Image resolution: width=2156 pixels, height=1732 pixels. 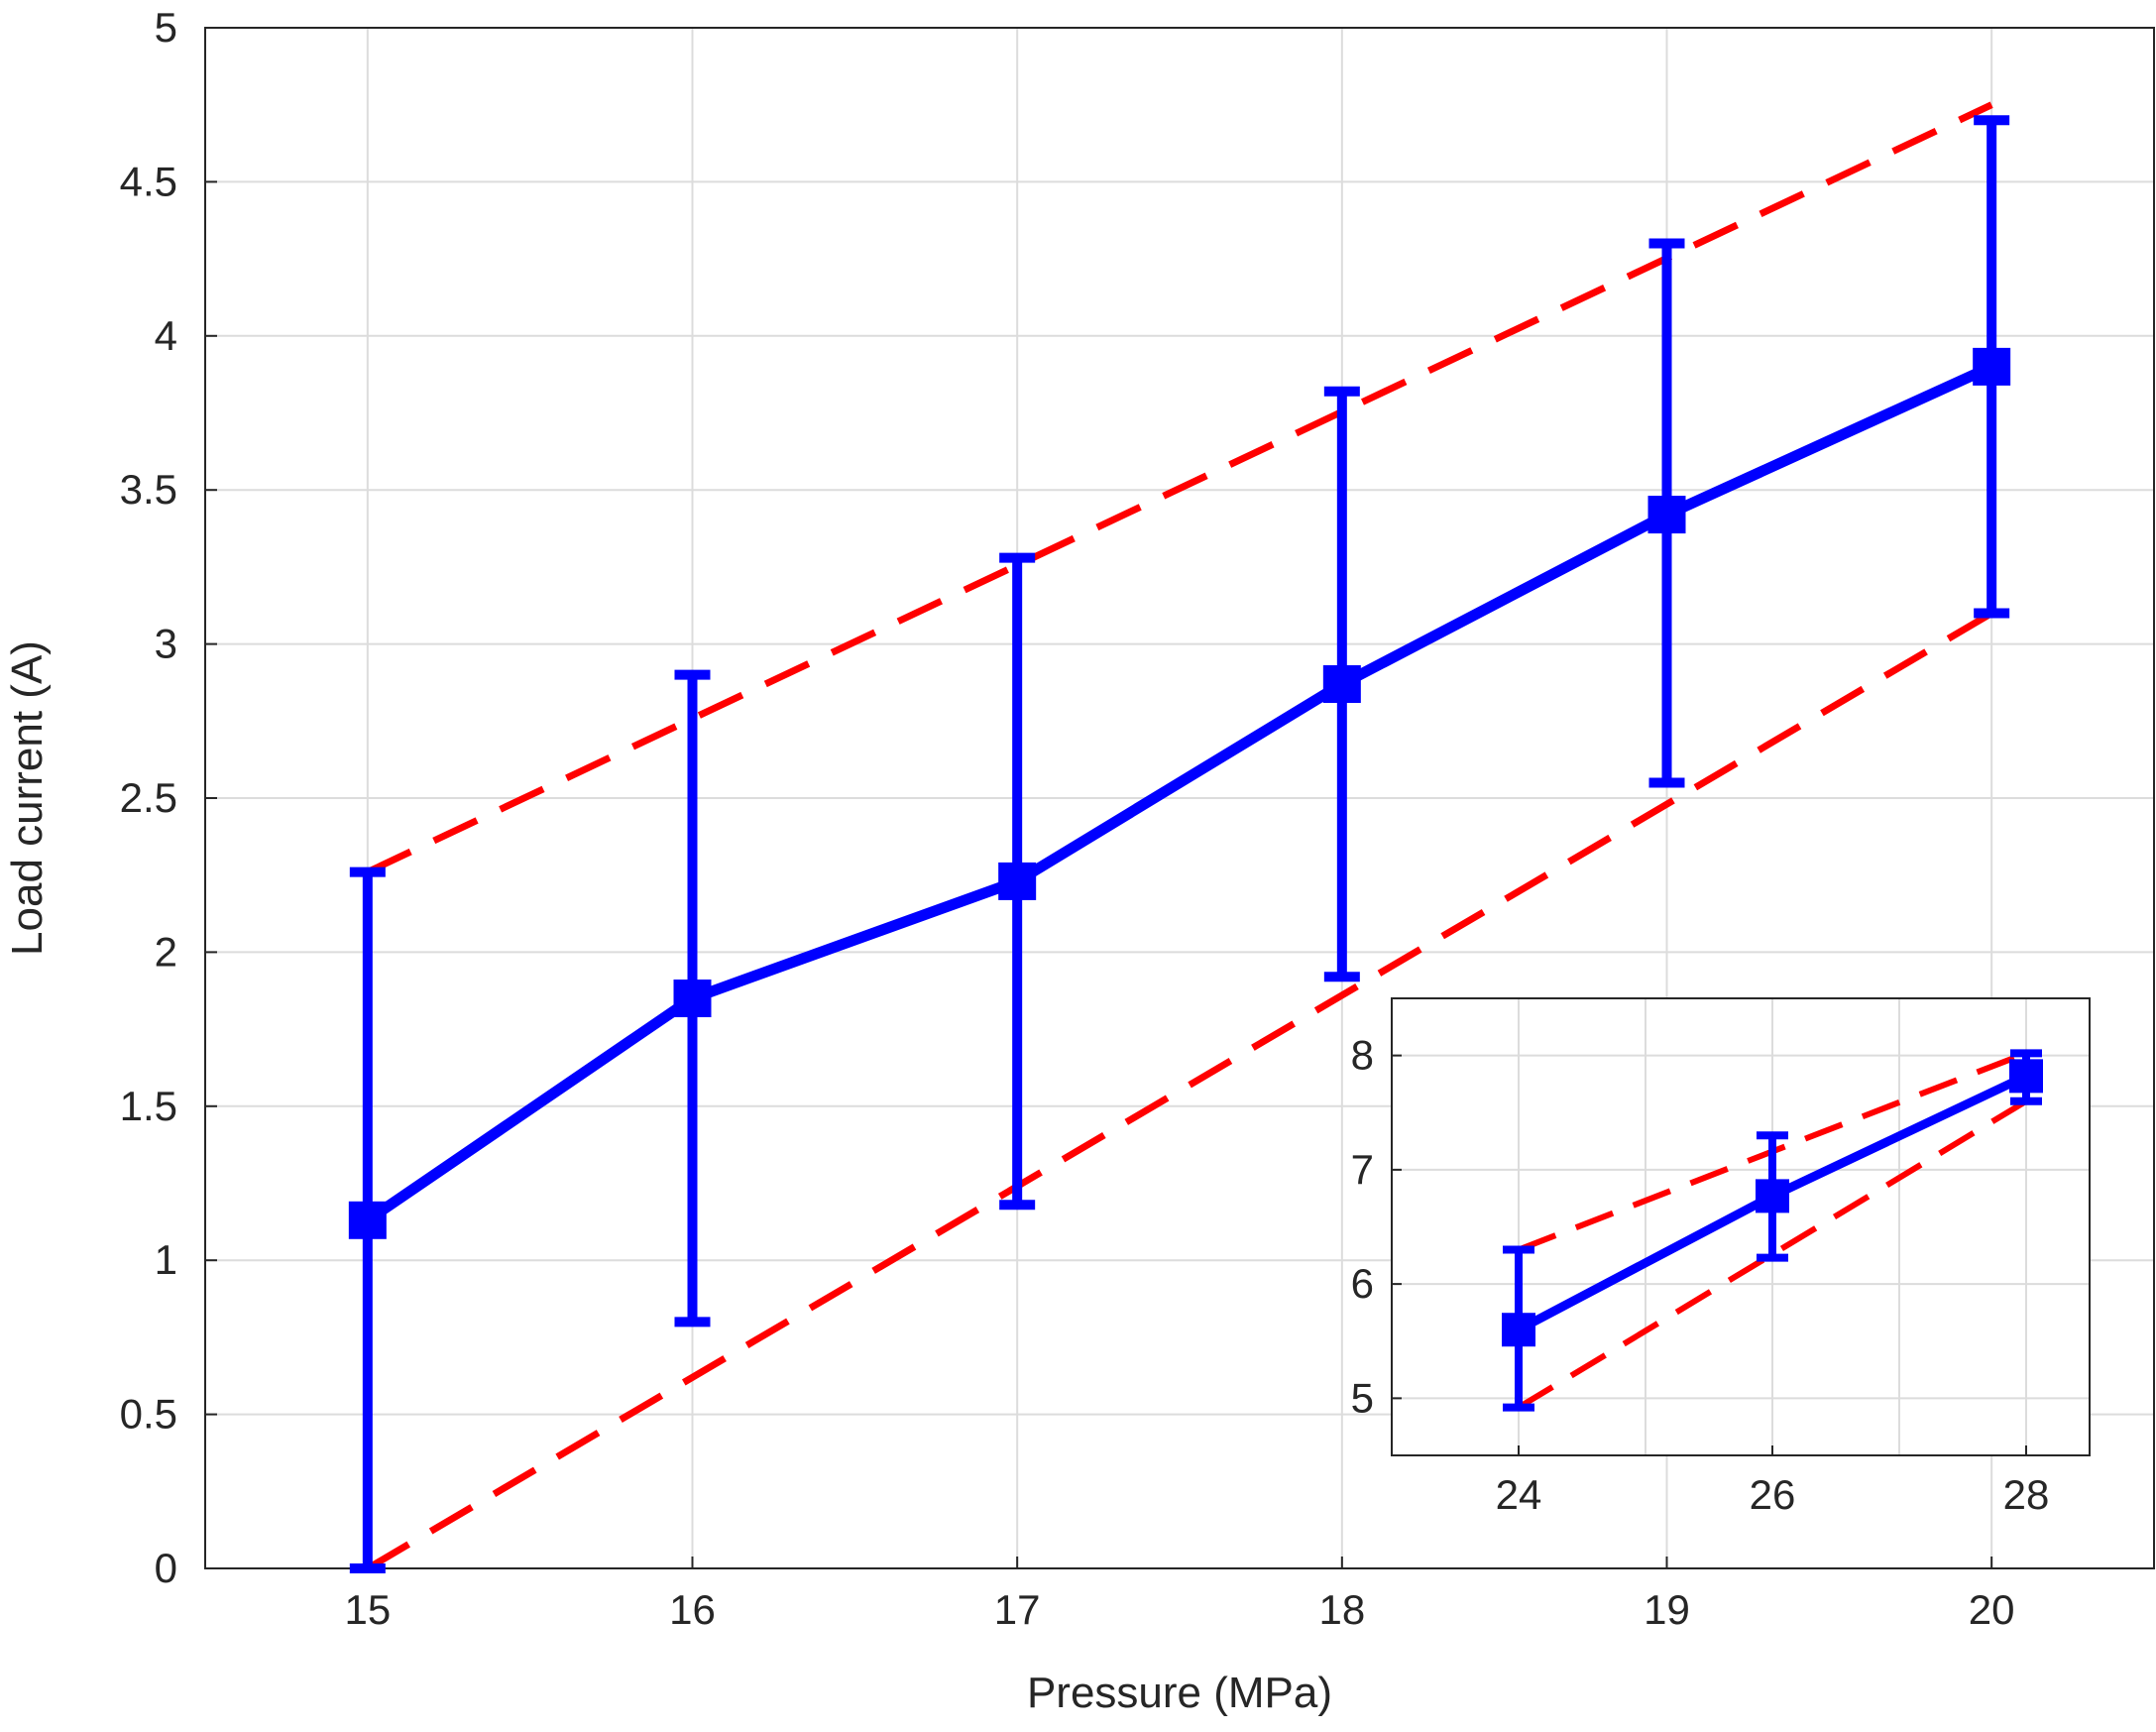 I want to click on inset-y-tick-label: 7, so click(x=1362, y=1169).